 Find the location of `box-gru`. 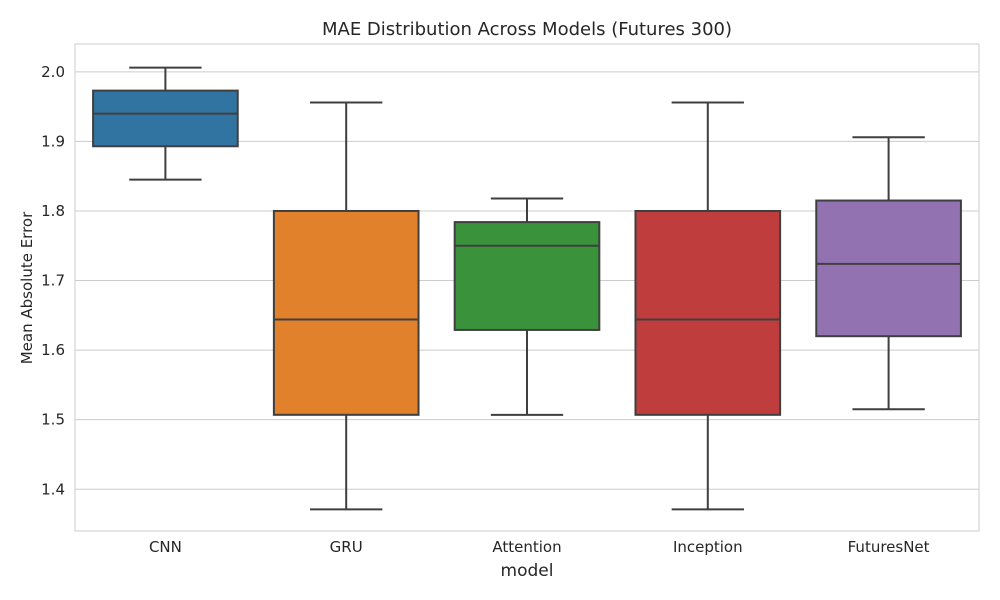

box-gru is located at coordinates (346, 306).